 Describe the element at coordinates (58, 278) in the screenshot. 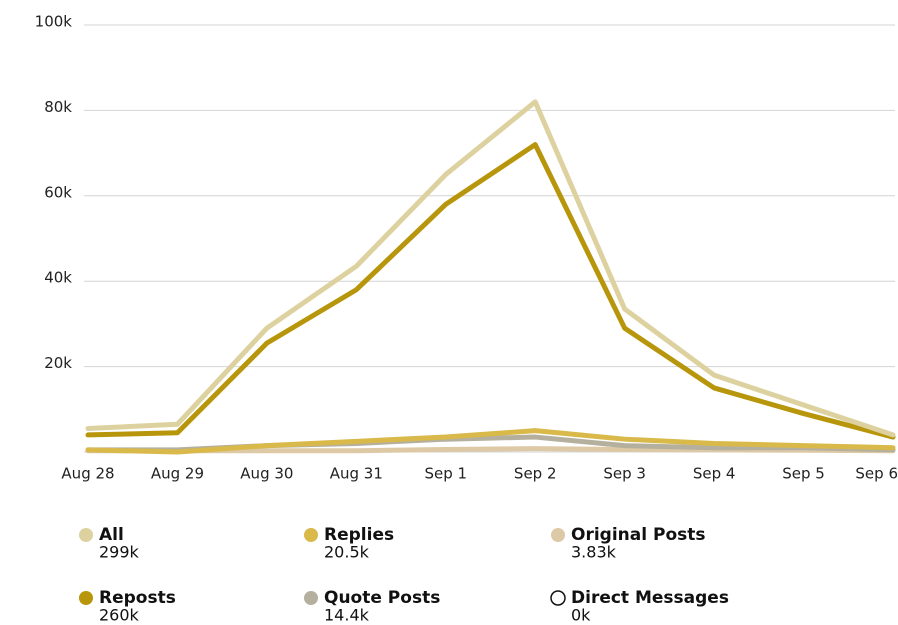

I see `y-tick-label: 40k` at that location.